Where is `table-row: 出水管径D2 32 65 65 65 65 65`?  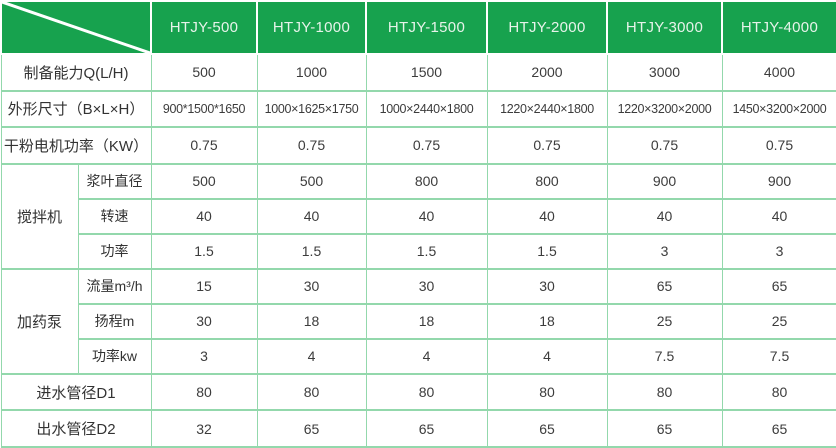
table-row: 出水管径D2 32 65 65 65 65 65 is located at coordinates (418, 428).